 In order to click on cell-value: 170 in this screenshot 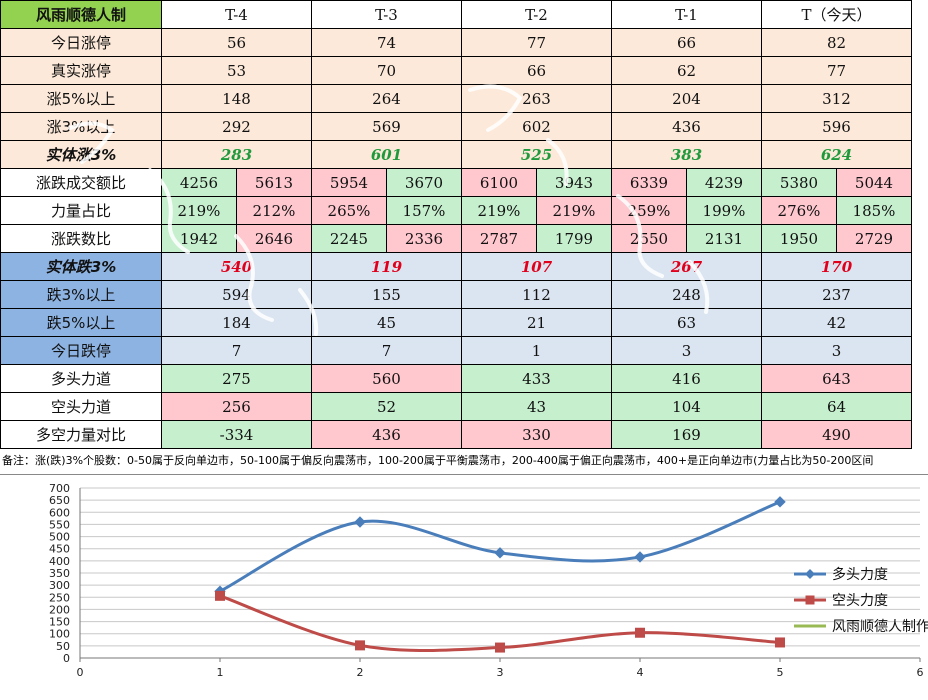, I will do `click(836, 266)`.